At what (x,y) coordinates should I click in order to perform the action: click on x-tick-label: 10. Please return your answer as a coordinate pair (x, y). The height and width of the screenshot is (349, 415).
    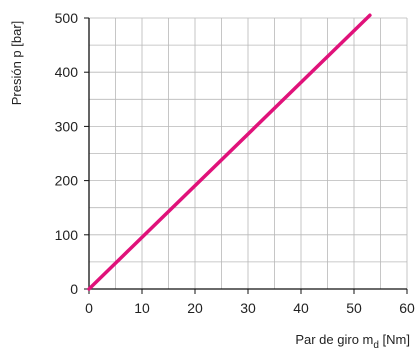
    Looking at the image, I should click on (142, 308).